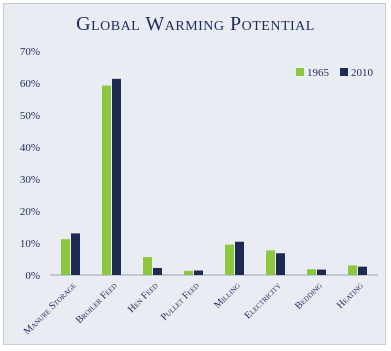  Describe the element at coordinates (195, 24) in the screenshot. I see `chart-title: Global Warming Potential` at that location.